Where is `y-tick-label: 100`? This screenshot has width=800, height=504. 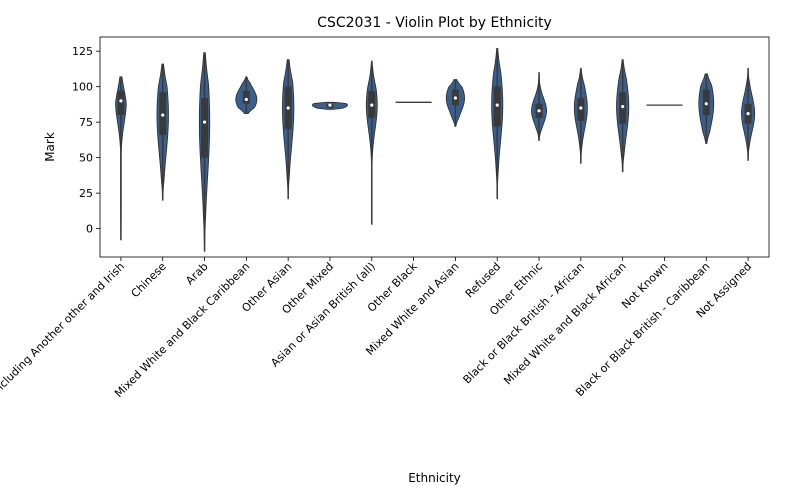 y-tick-label: 100 is located at coordinates (82, 87).